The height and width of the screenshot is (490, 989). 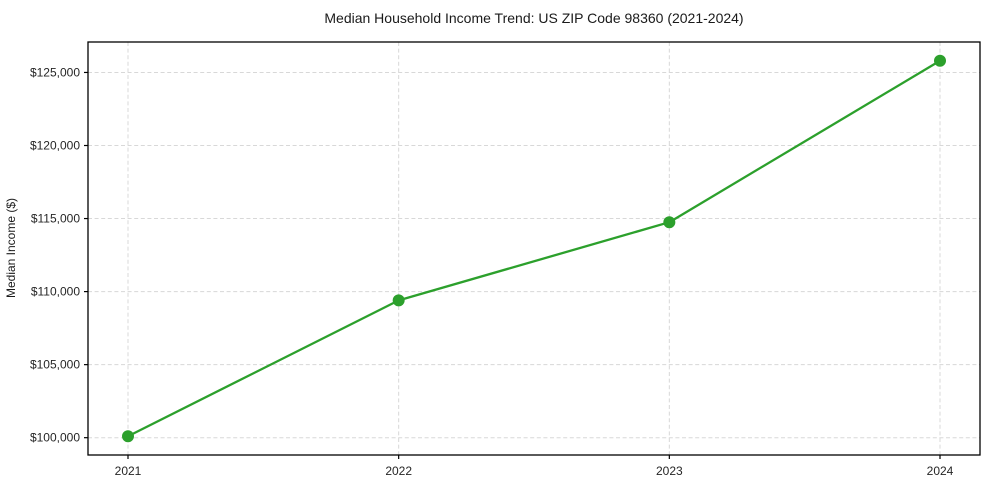 I want to click on y-tick-label: $110,000, so click(x=55, y=292).